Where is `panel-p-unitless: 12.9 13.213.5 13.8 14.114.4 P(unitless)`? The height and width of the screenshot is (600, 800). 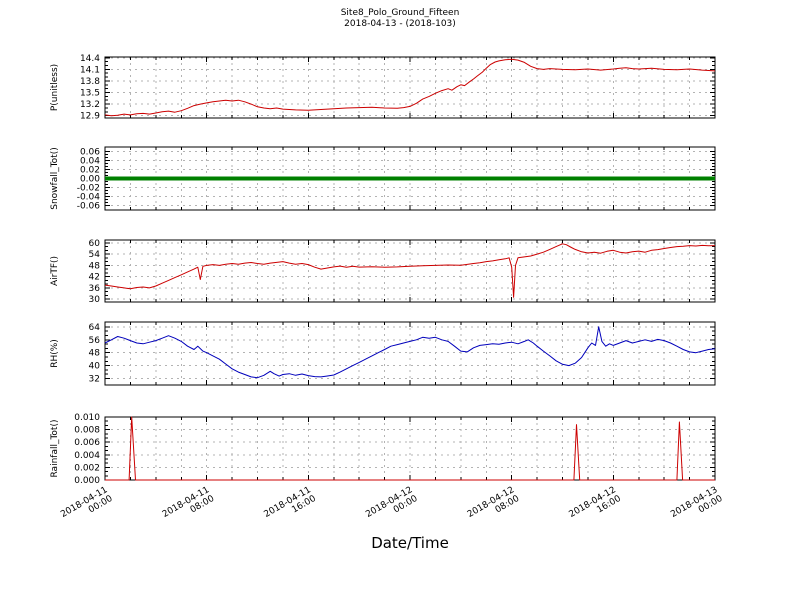
panel-p-unitless: 12.9 13.213.5 13.8 14.114.4 P(unitless) is located at coordinates (383, 88).